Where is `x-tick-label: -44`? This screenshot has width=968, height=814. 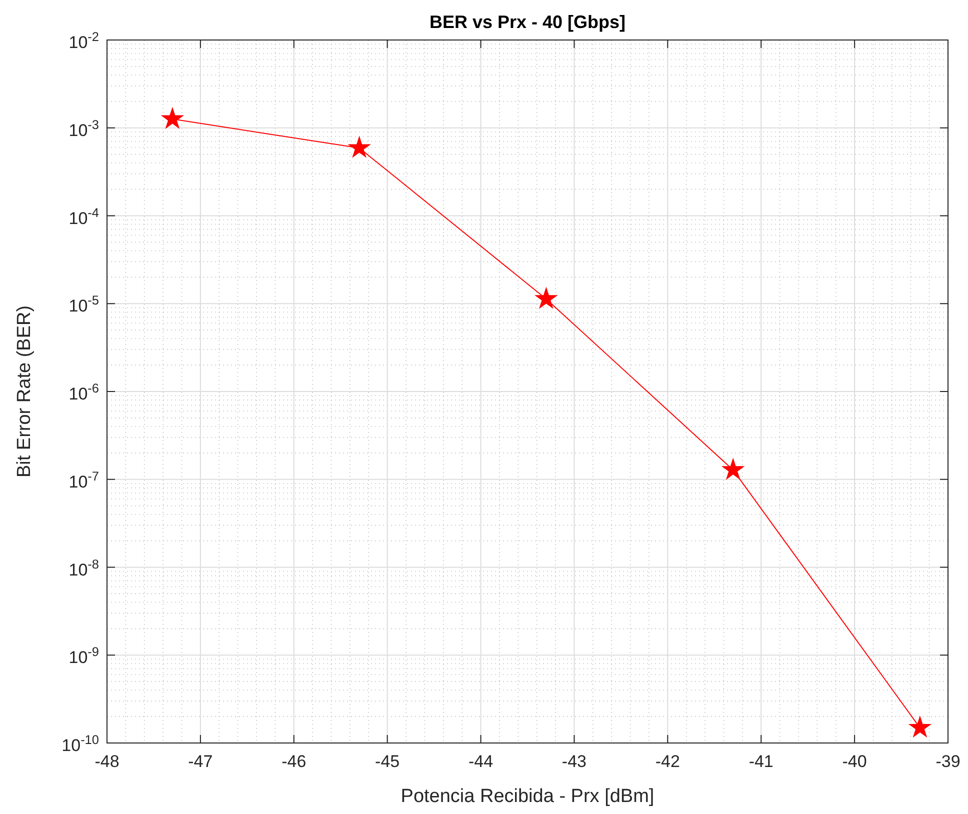 x-tick-label: -44 is located at coordinates (481, 761).